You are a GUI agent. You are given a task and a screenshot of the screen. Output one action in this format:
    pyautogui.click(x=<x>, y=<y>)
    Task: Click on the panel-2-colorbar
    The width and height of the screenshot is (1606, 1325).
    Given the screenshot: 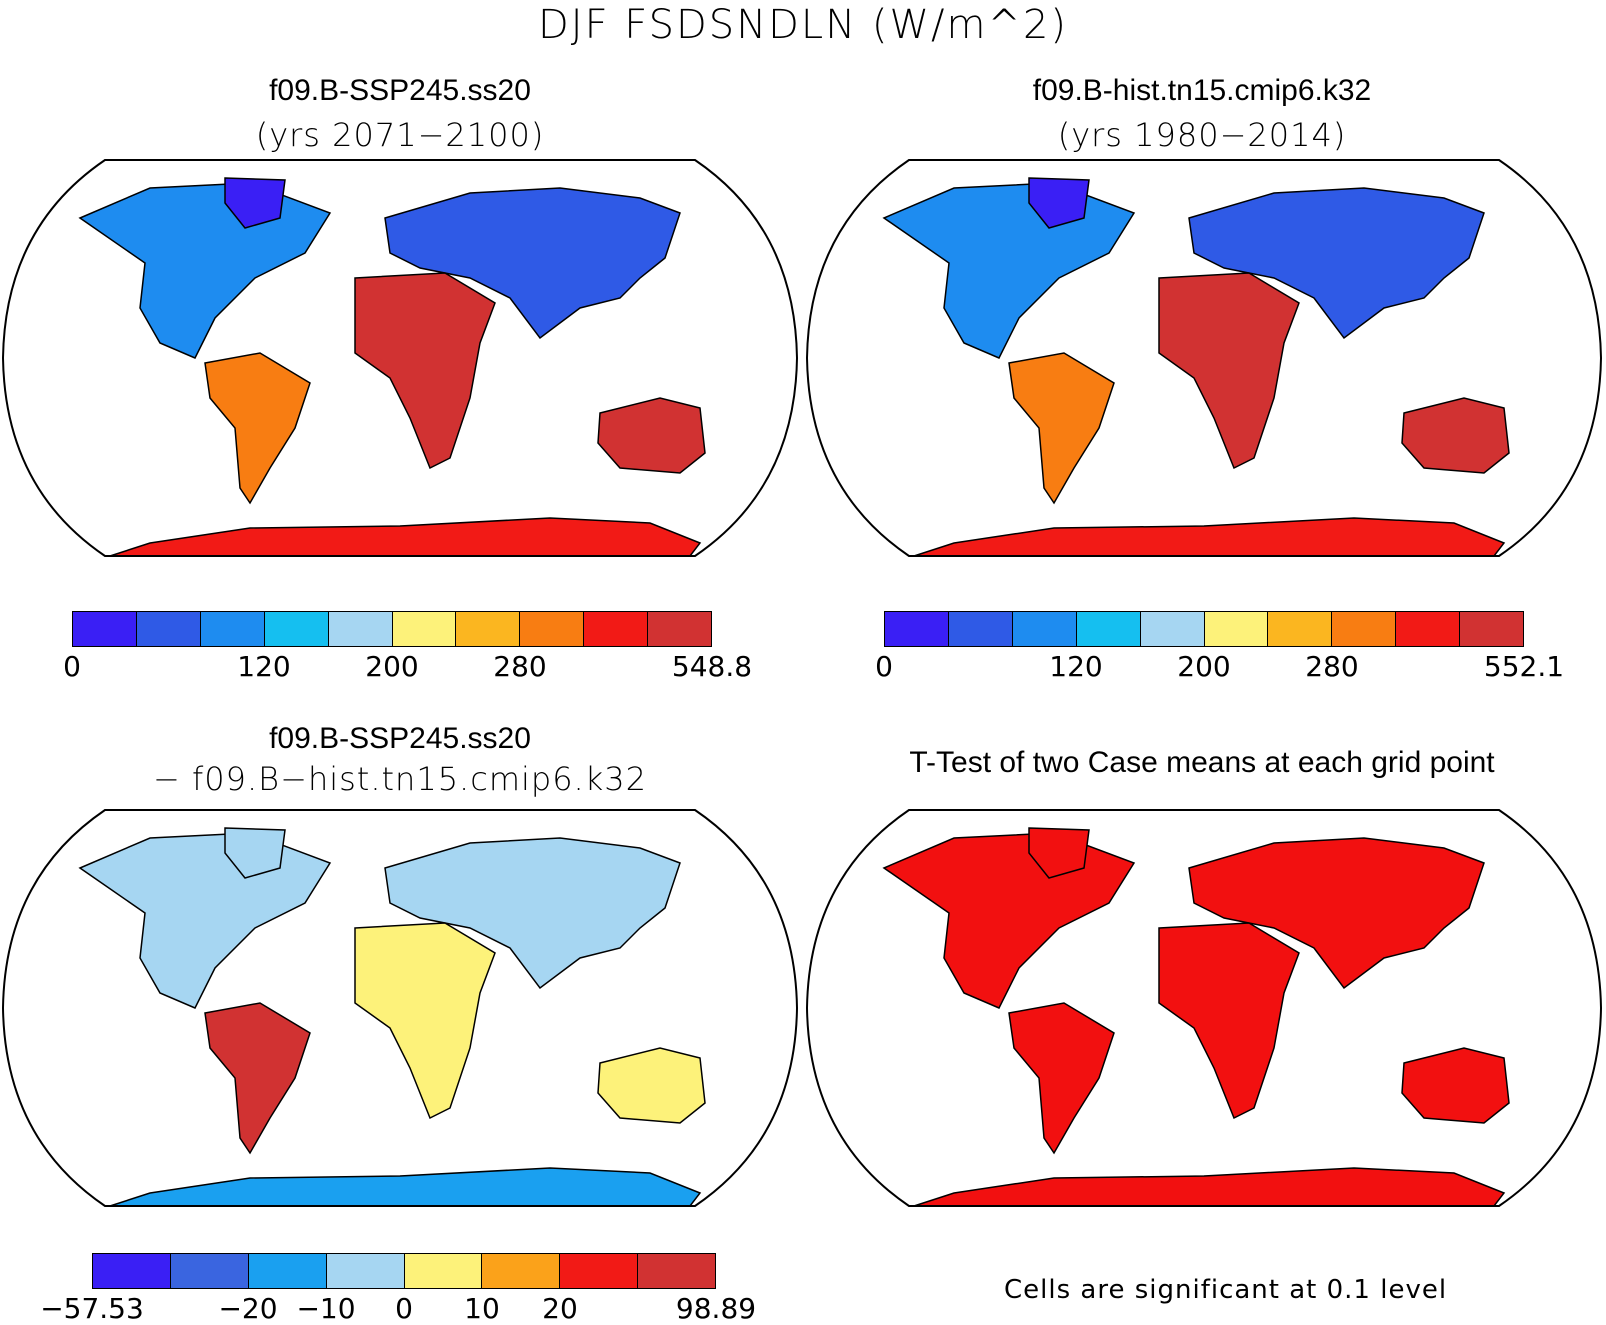 What is the action you would take?
    pyautogui.click(x=1204, y=629)
    